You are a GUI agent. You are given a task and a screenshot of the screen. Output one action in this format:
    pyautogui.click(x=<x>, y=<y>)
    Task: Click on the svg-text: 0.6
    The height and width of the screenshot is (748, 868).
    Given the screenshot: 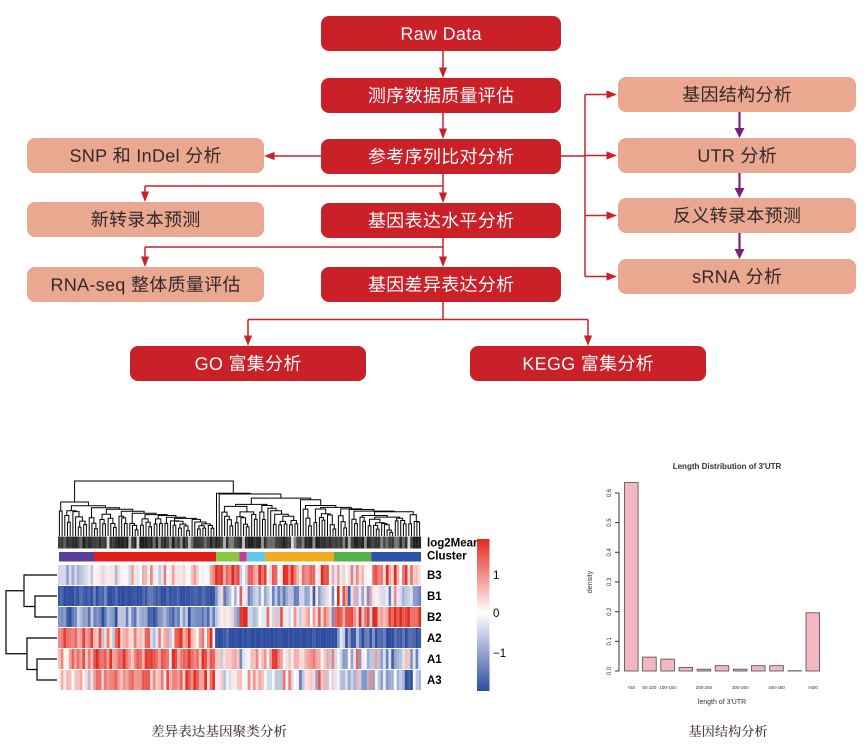 What is the action you would take?
    pyautogui.click(x=610, y=492)
    